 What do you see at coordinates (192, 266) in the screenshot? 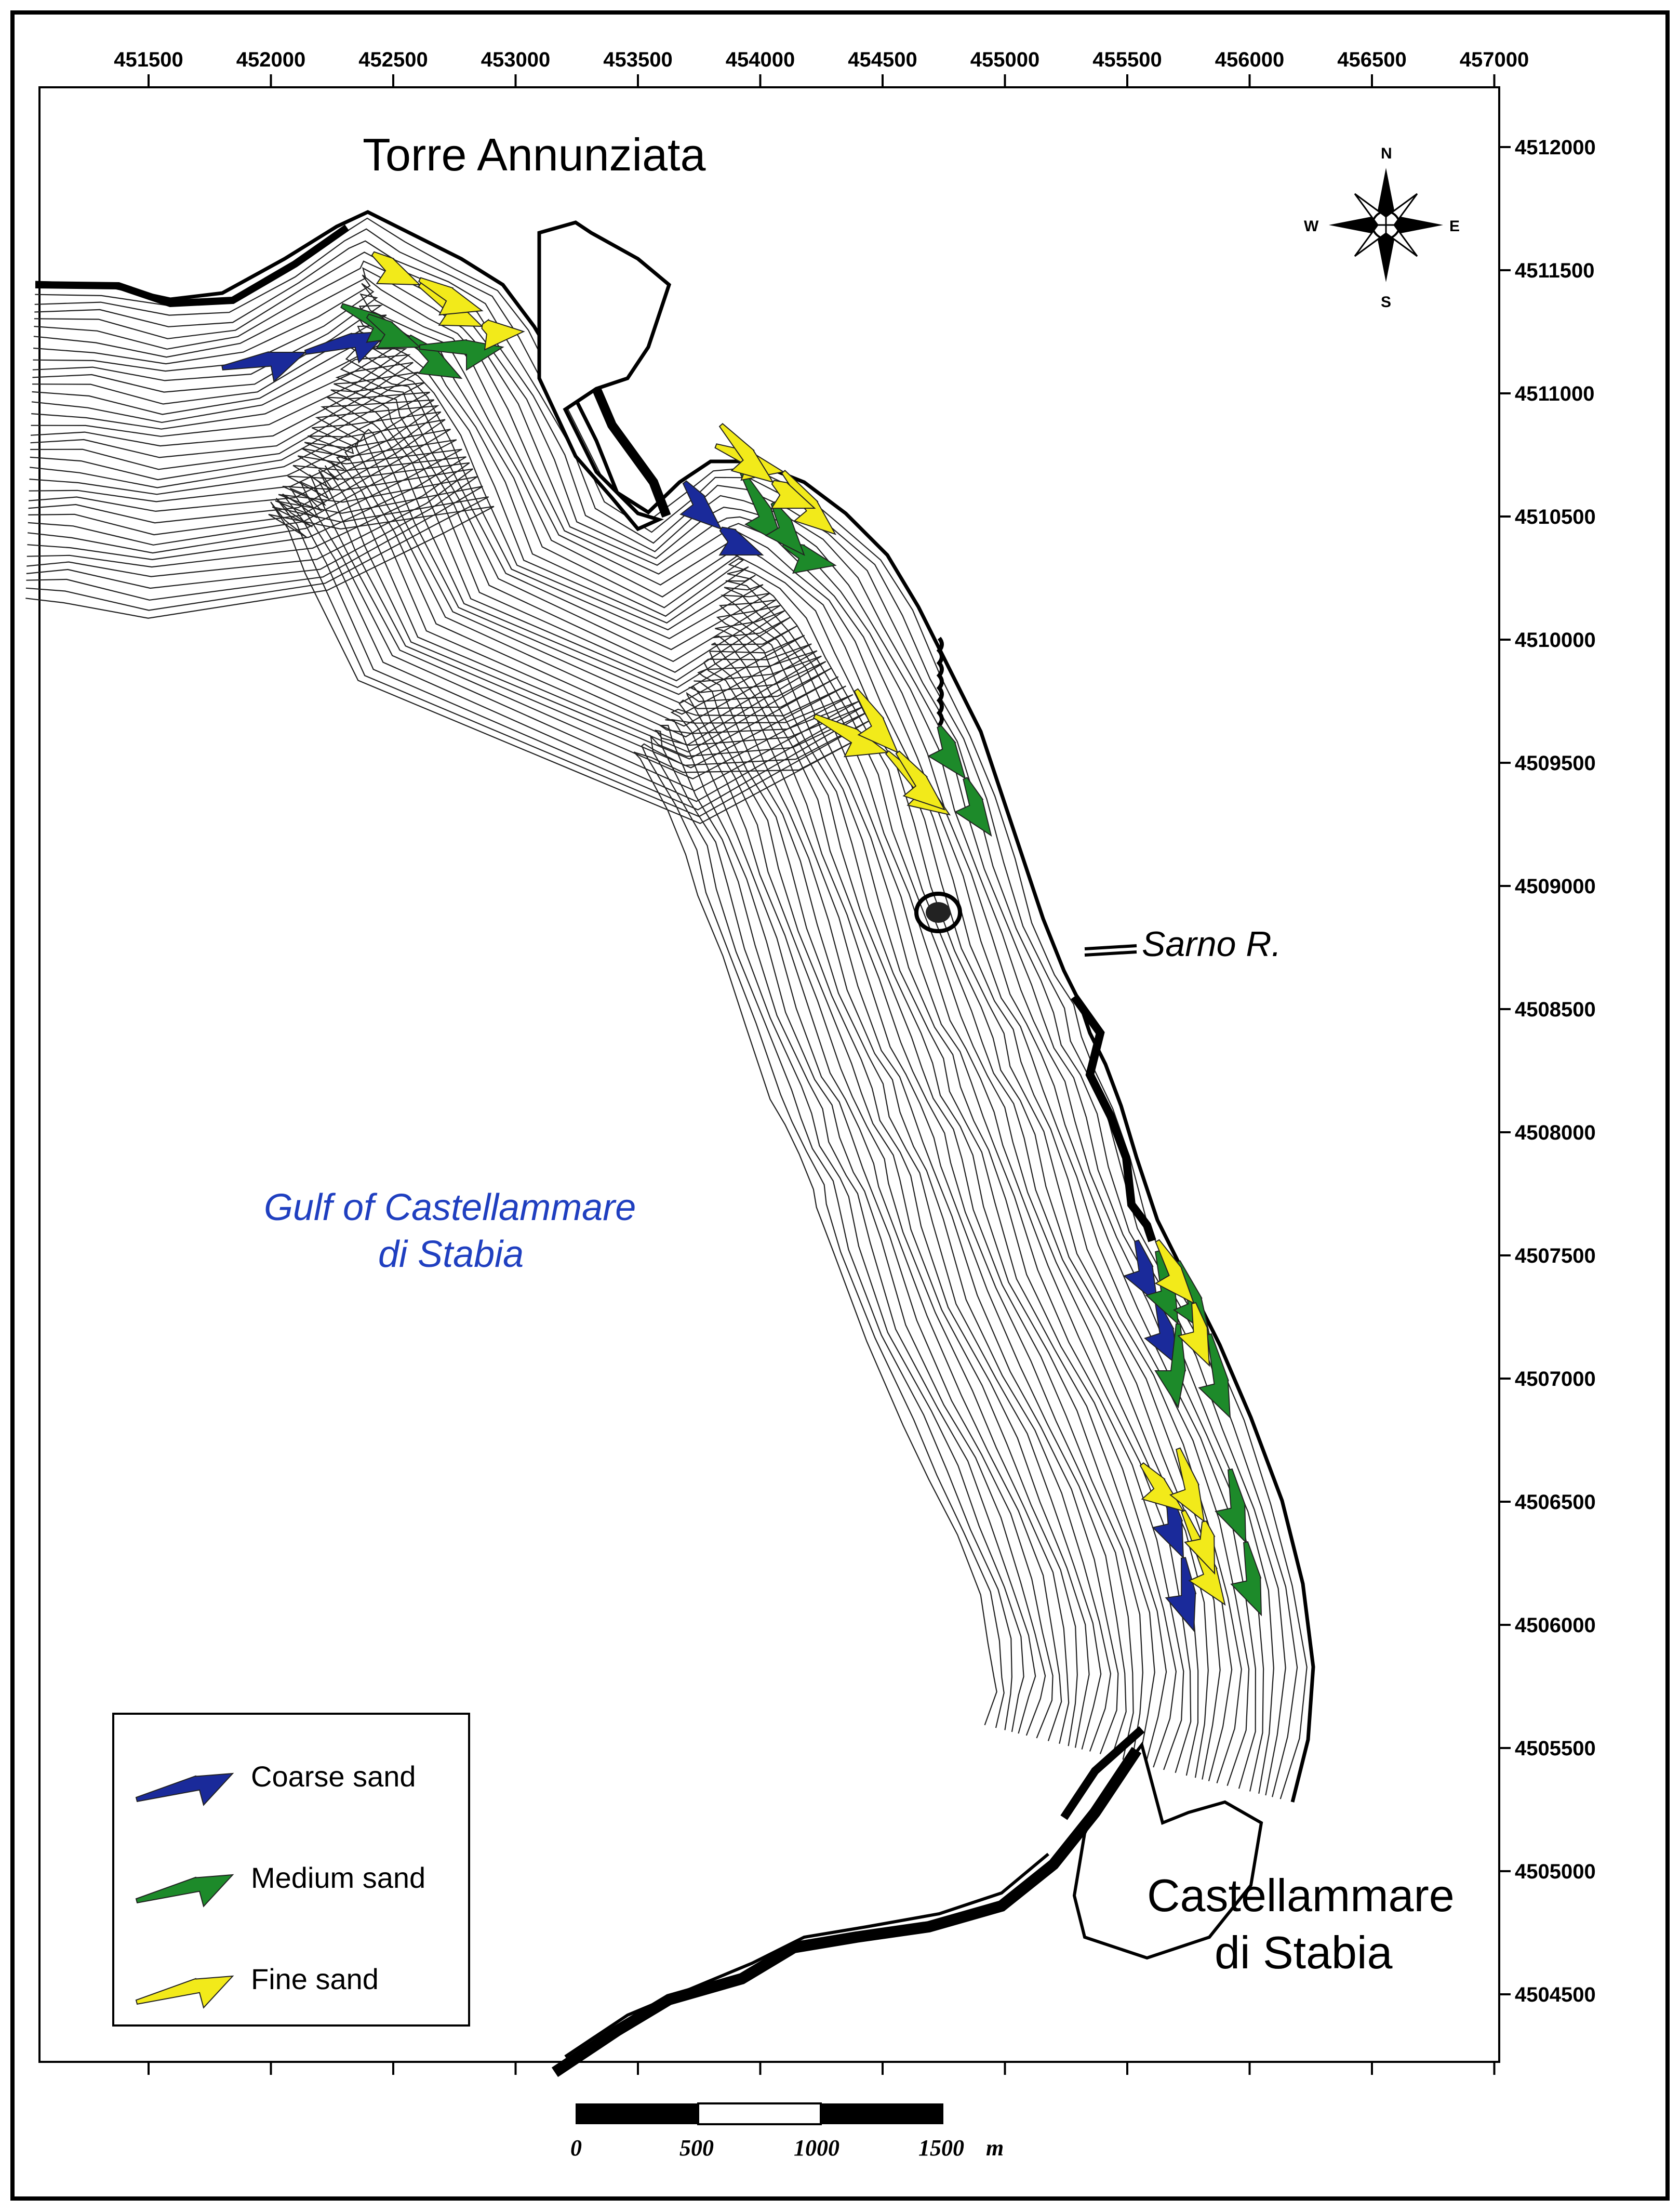
I see `west-coast-strip` at bounding box center [192, 266].